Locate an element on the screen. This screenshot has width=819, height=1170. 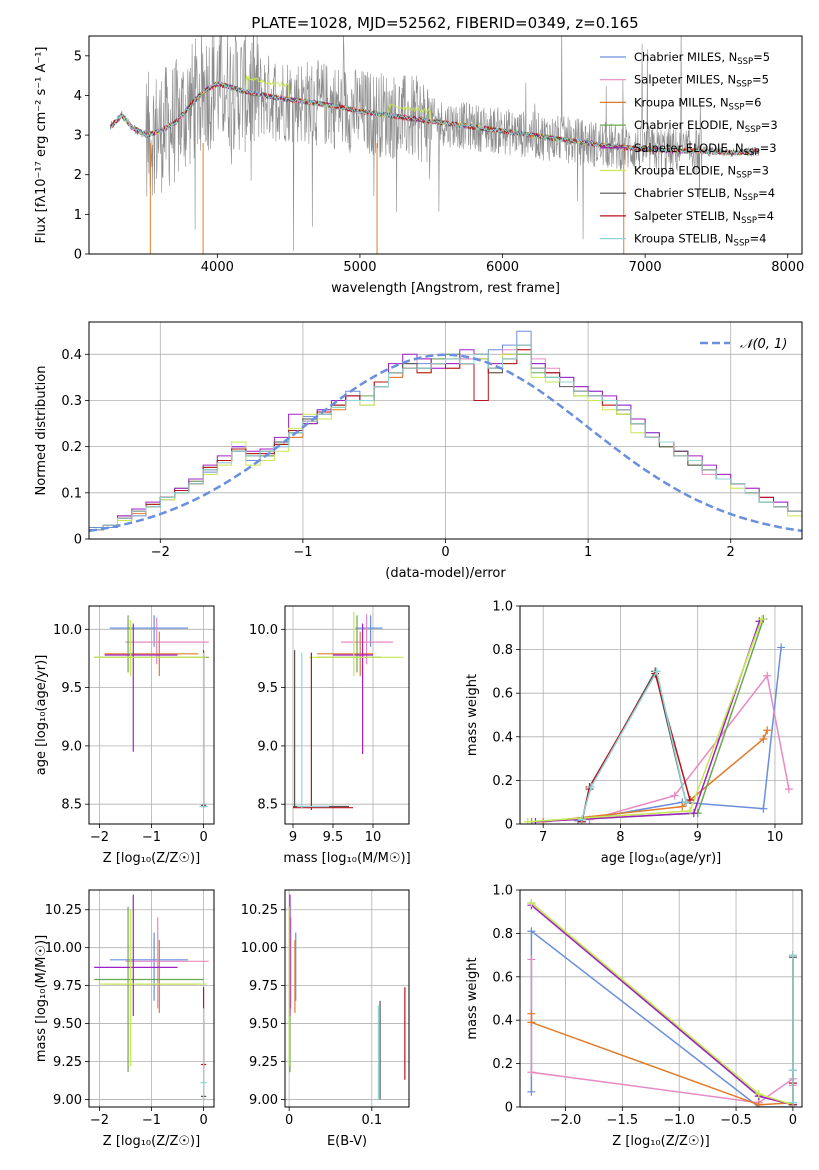
x-tick-label: 2 is located at coordinates (731, 552).